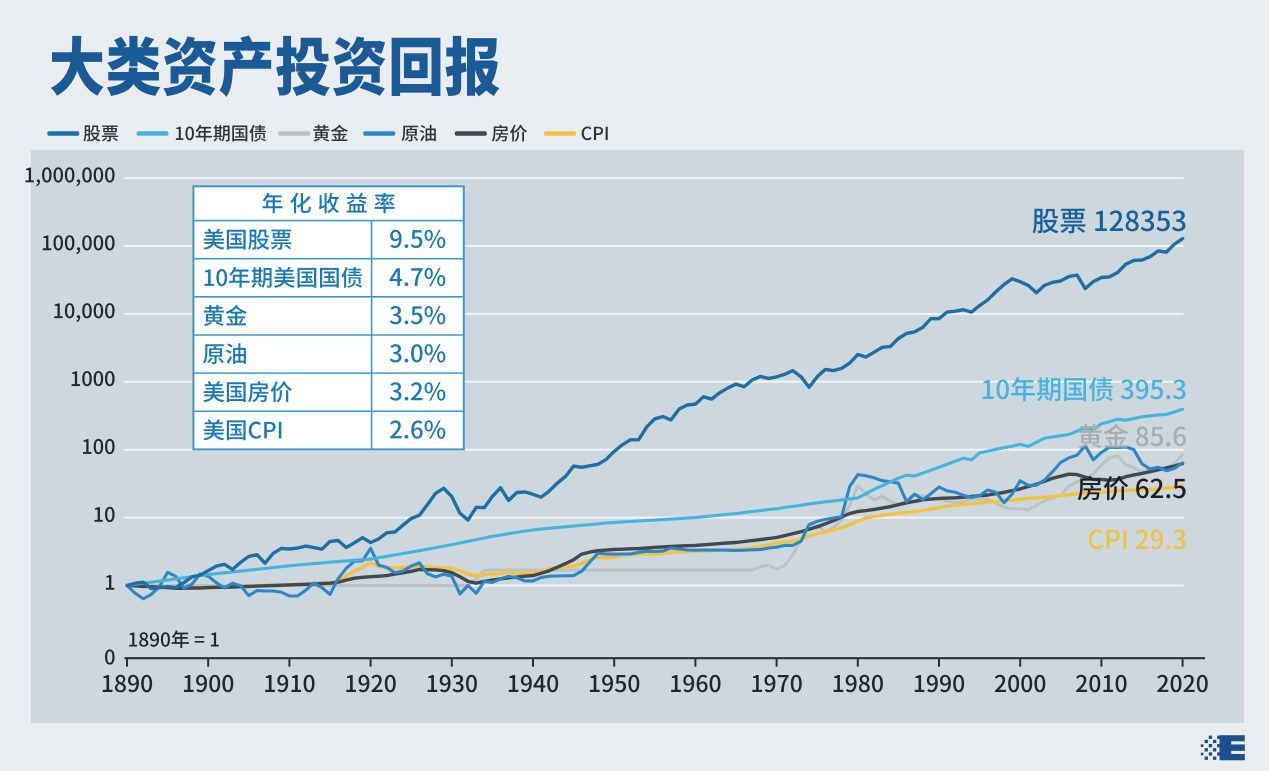 This screenshot has height=771, width=1269. I want to click on series-end-label-cpi, so click(1137, 539).